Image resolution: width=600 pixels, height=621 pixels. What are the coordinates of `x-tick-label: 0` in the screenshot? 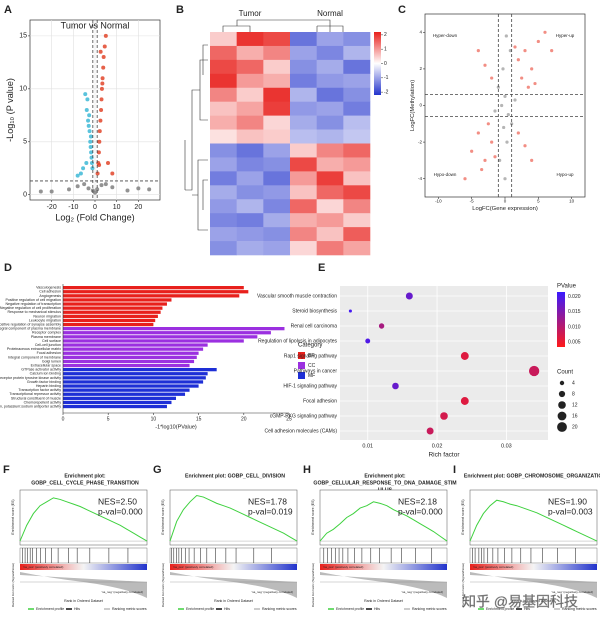 It's located at (505, 201).